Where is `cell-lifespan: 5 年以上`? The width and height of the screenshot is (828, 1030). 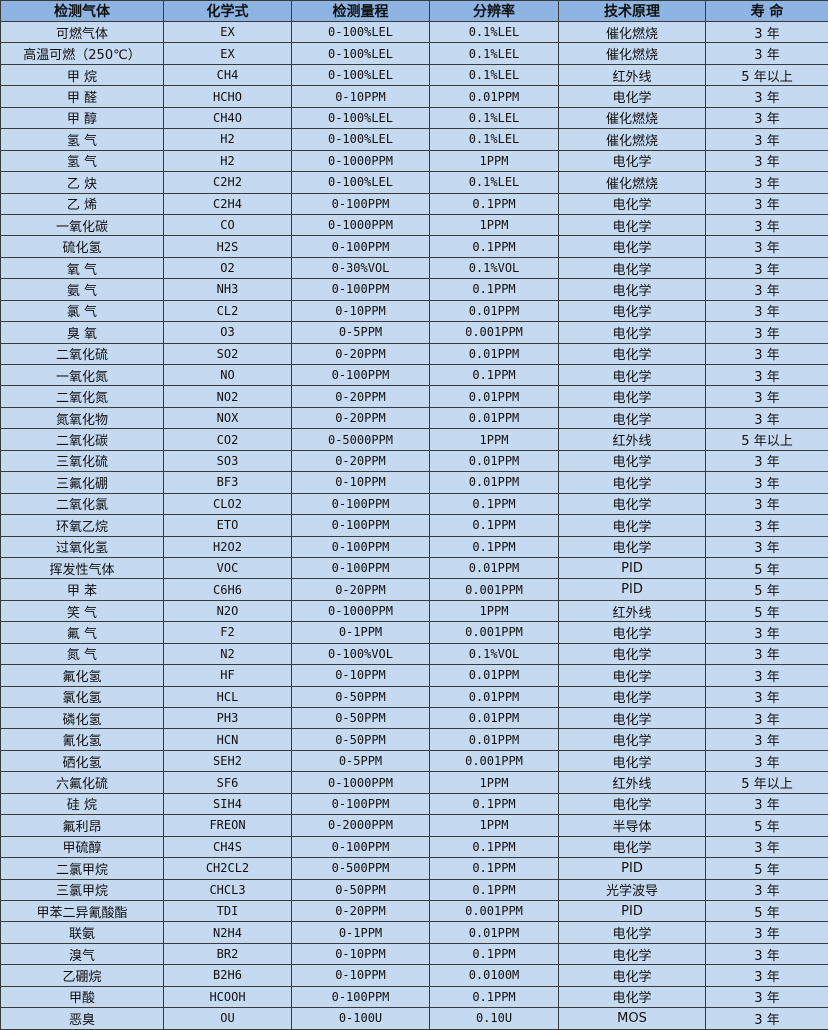
cell-lifespan: 5 年以上 is located at coordinates (766, 75).